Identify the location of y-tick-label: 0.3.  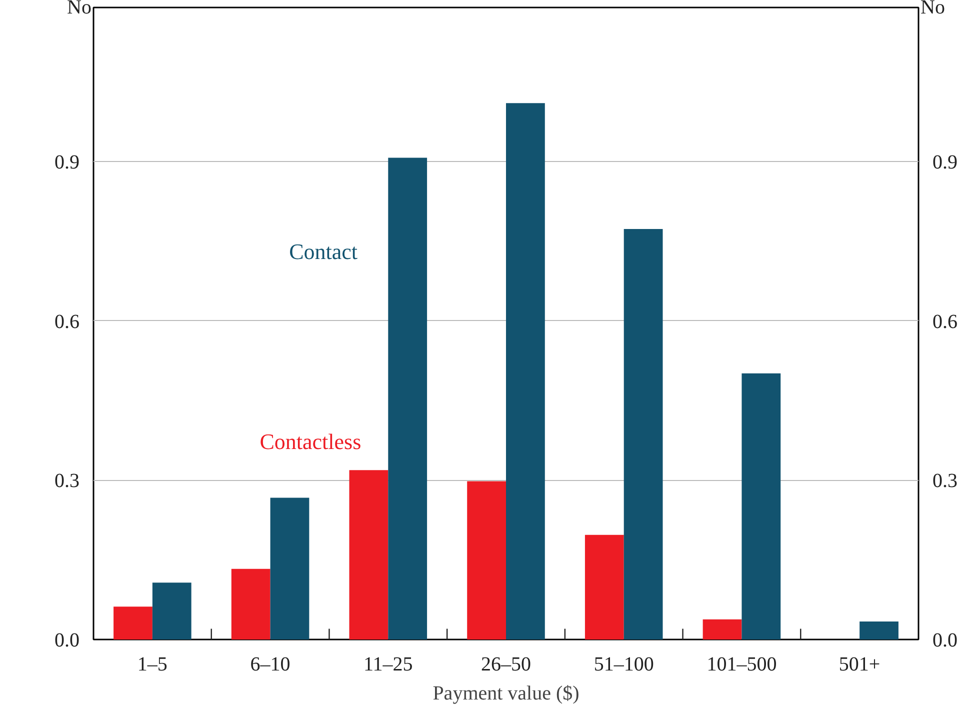
(67, 481).